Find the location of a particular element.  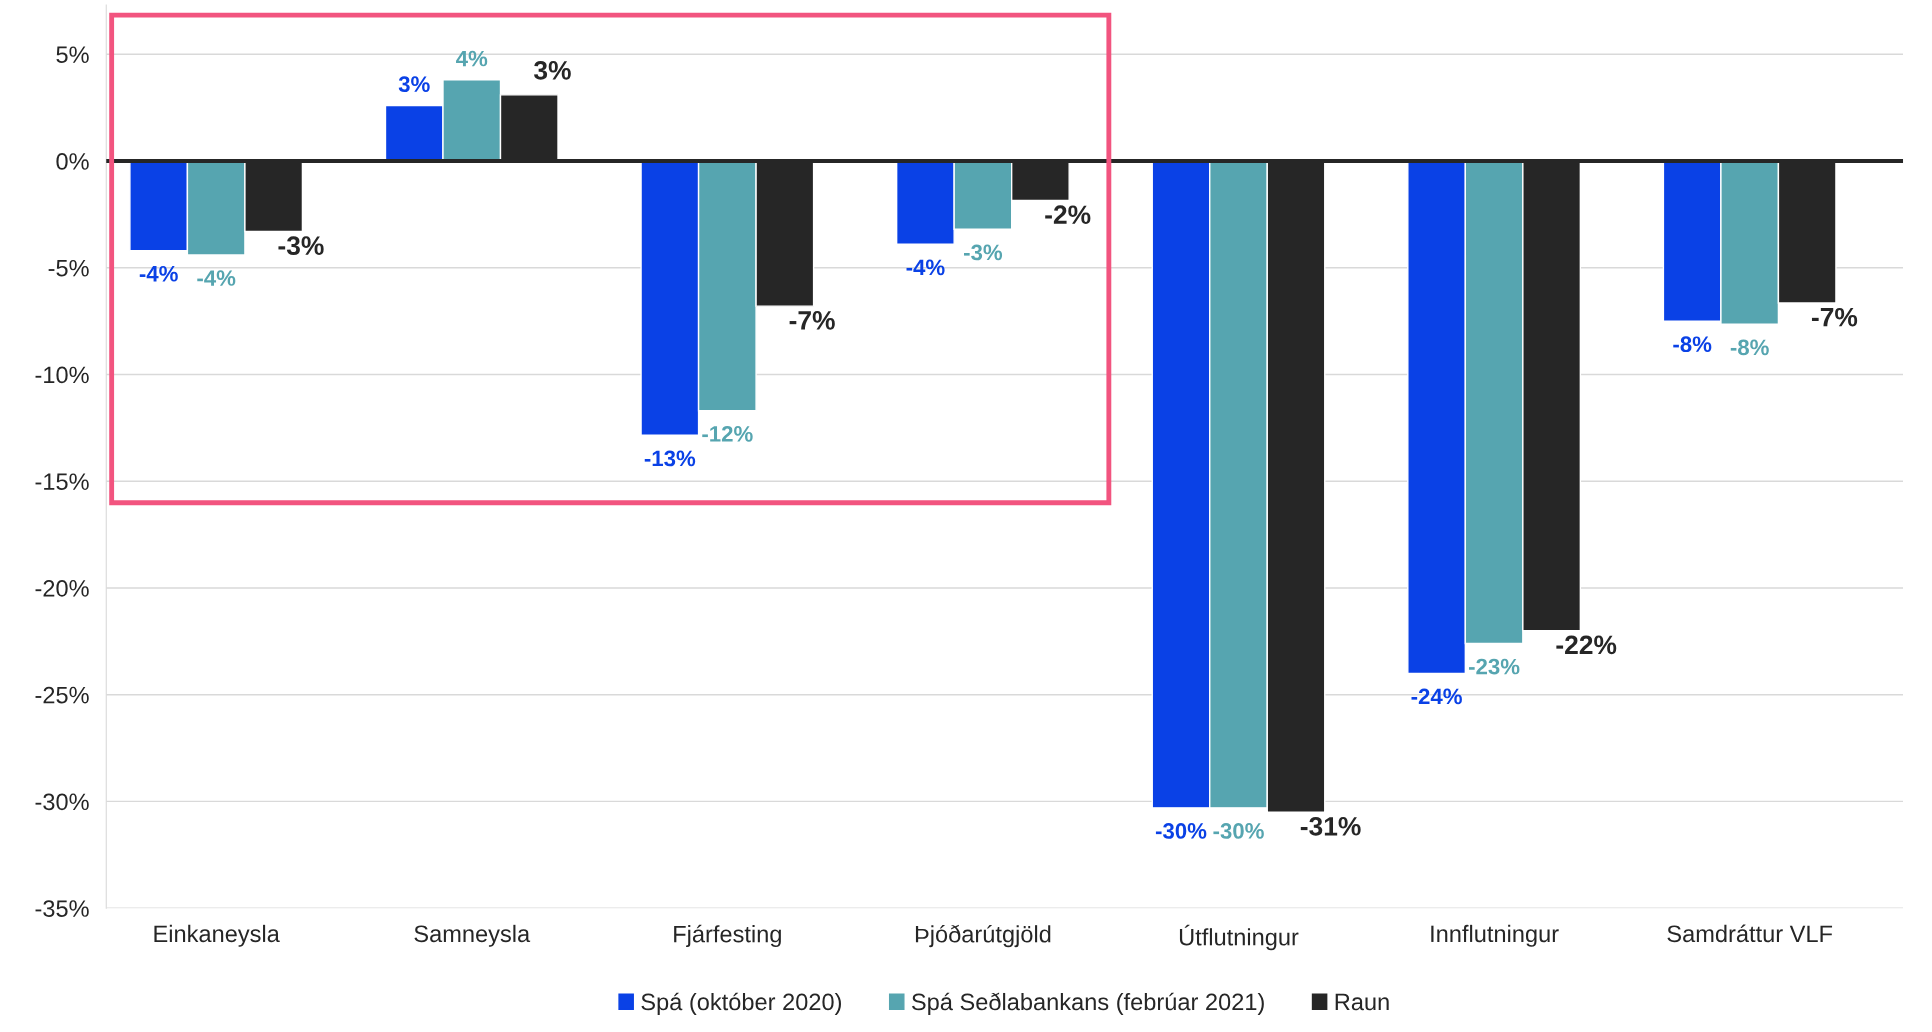

x-tick-label: Útflutningur is located at coordinates (1239, 937).